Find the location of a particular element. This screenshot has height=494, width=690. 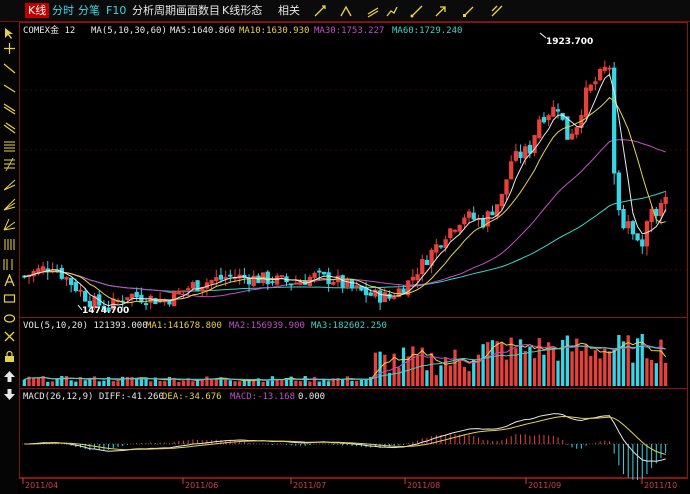

arrow-down-icon is located at coordinates (9, 394).